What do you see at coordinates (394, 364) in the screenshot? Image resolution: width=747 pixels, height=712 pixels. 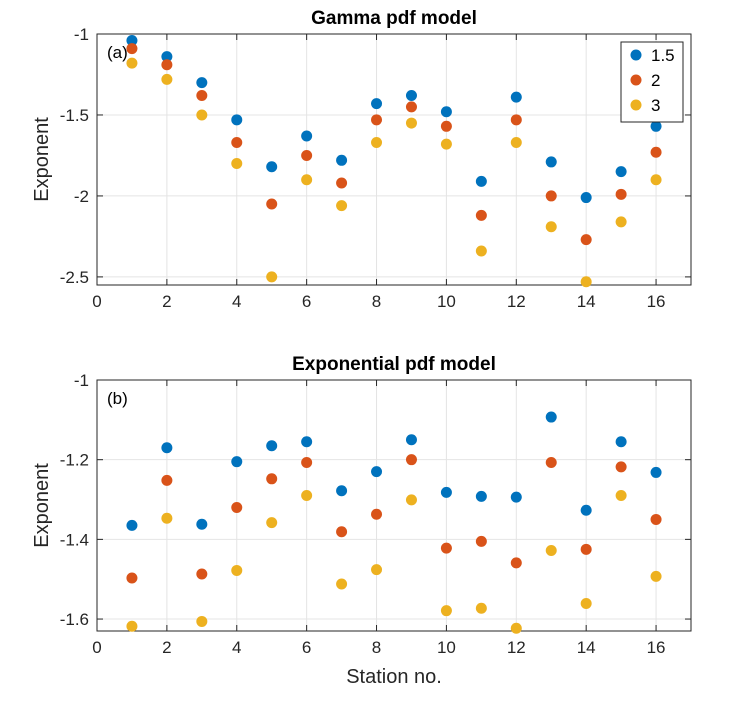 I see `chart-title: Exponential pdf model` at bounding box center [394, 364].